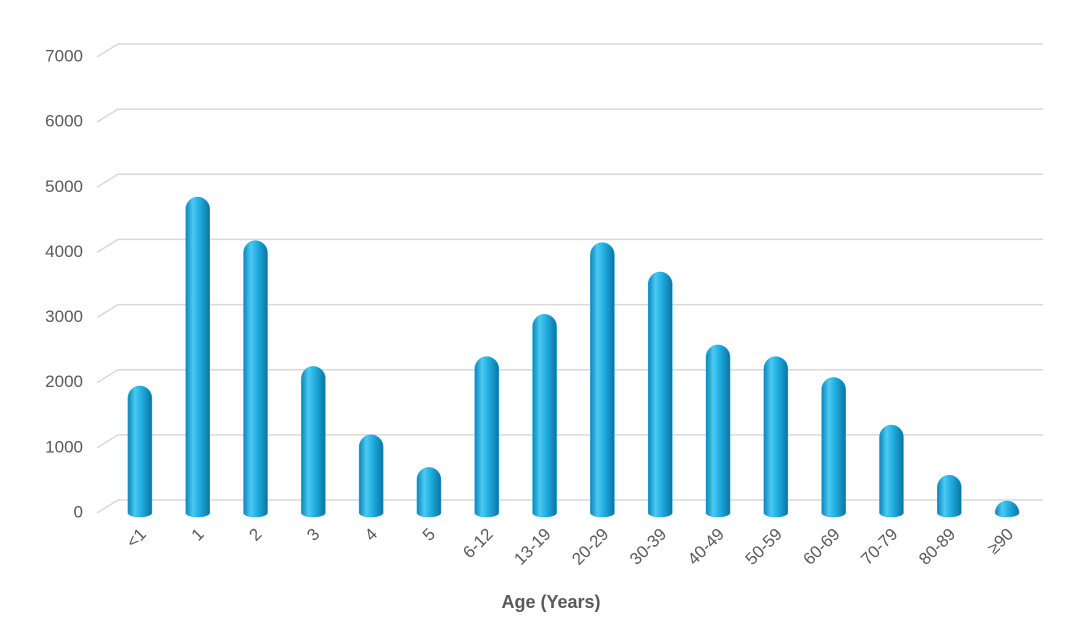 This screenshot has width=1078, height=635. I want to click on y-tick-label: 3000, so click(64, 316).